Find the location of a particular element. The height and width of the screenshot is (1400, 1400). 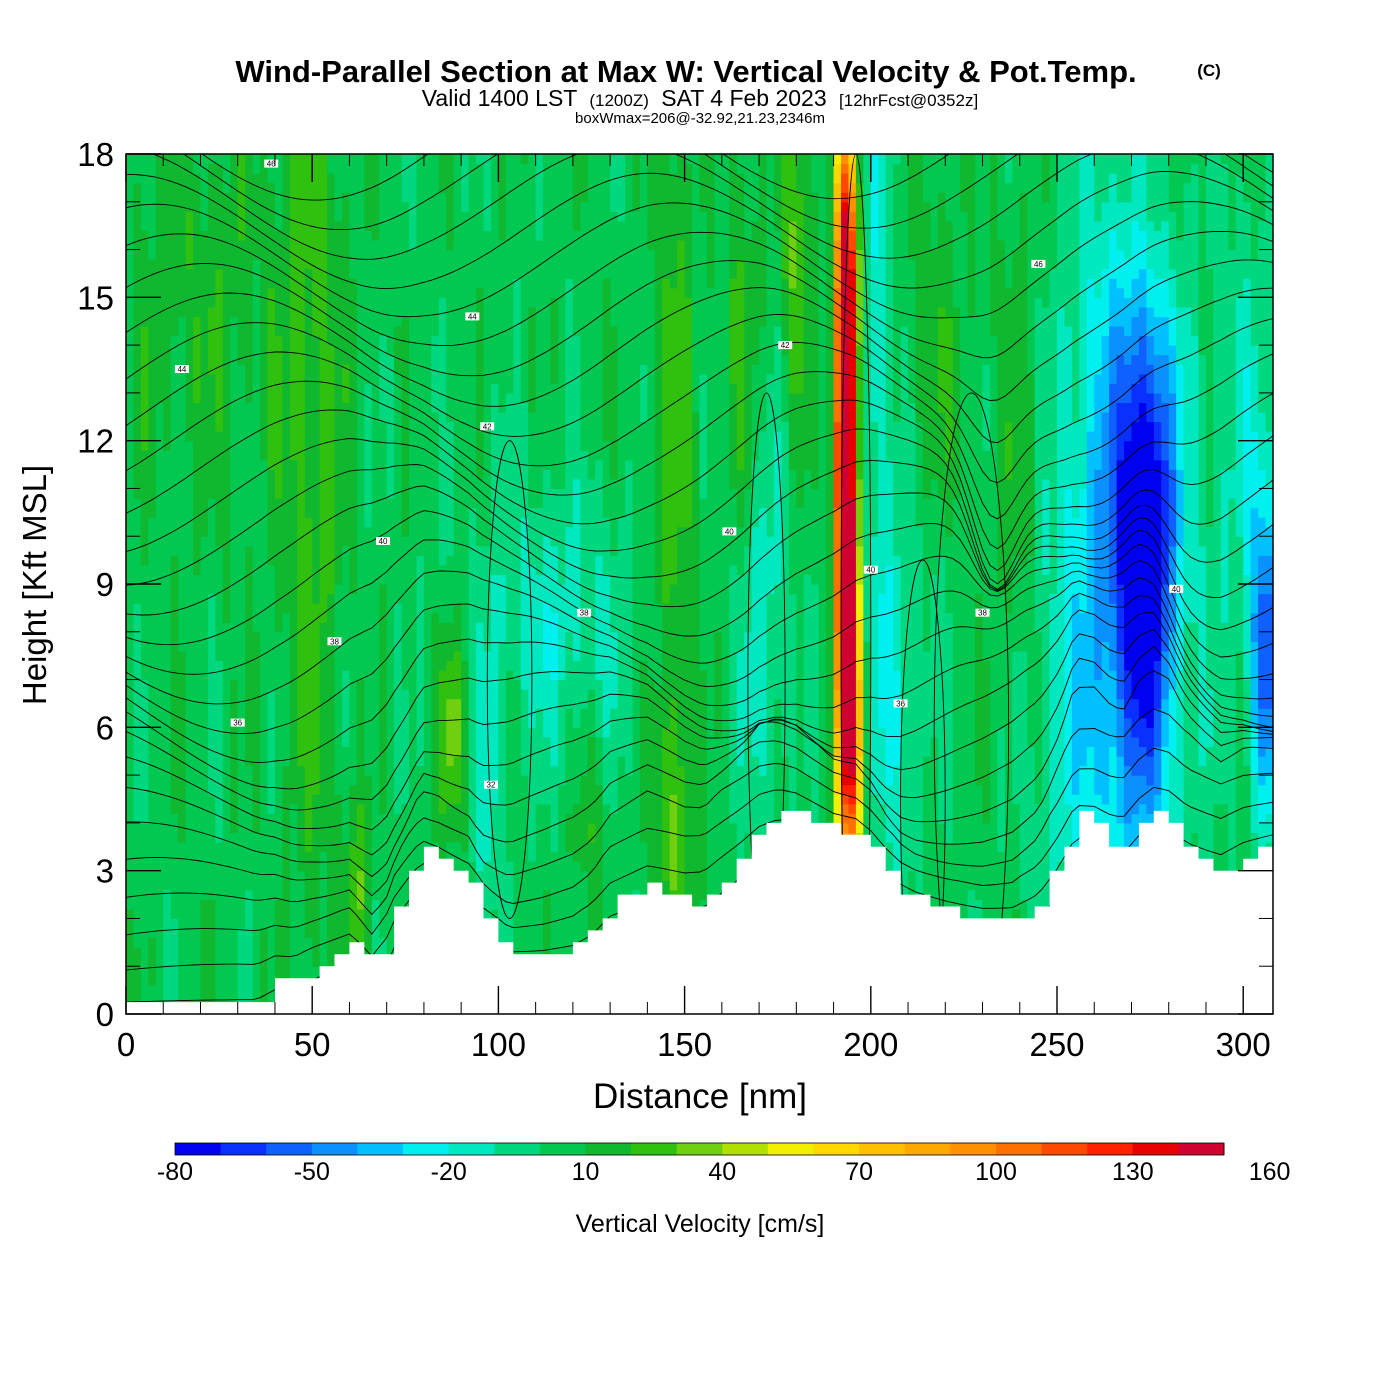

svg-text: 40 is located at coordinates (870, 570).